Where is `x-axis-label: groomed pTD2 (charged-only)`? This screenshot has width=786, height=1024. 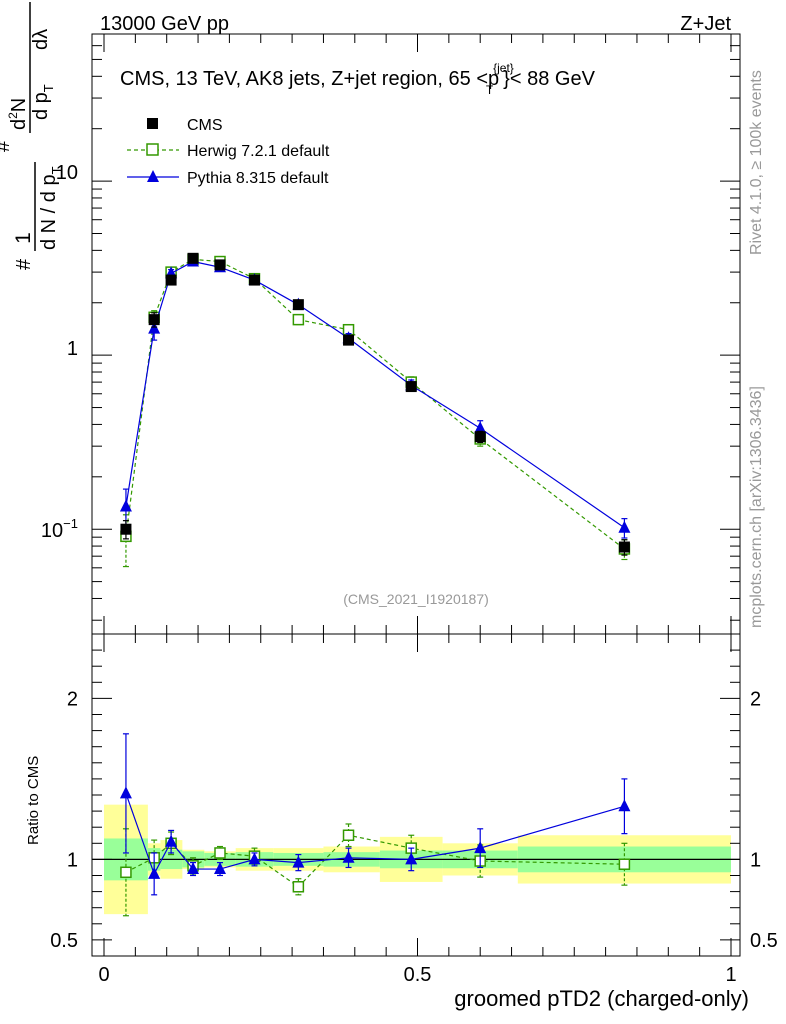
x-axis-label: groomed pTD2 (charged-only) is located at coordinates (601, 998).